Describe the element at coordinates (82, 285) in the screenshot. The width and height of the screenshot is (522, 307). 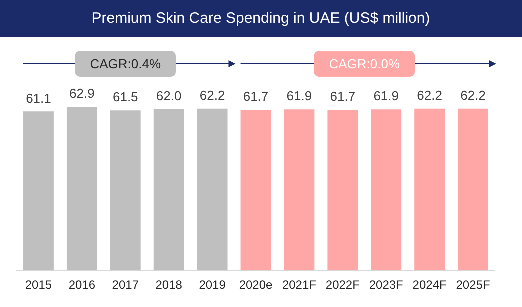
I see `x-tick-label: 2016` at that location.